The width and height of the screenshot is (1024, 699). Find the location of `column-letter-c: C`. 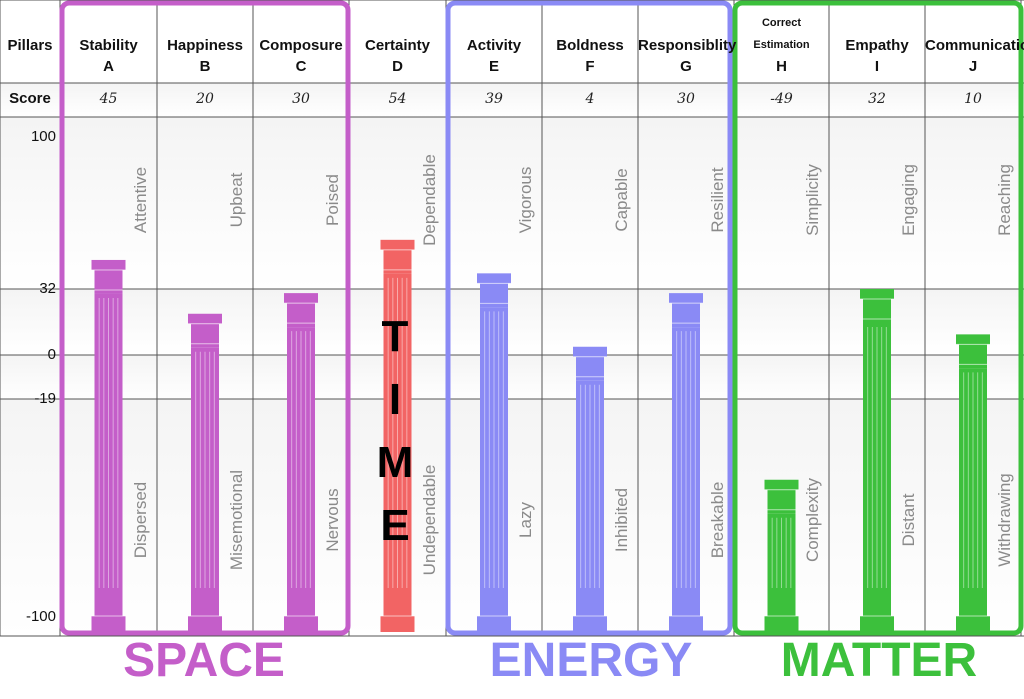

column-letter-c: C is located at coordinates (301, 66).